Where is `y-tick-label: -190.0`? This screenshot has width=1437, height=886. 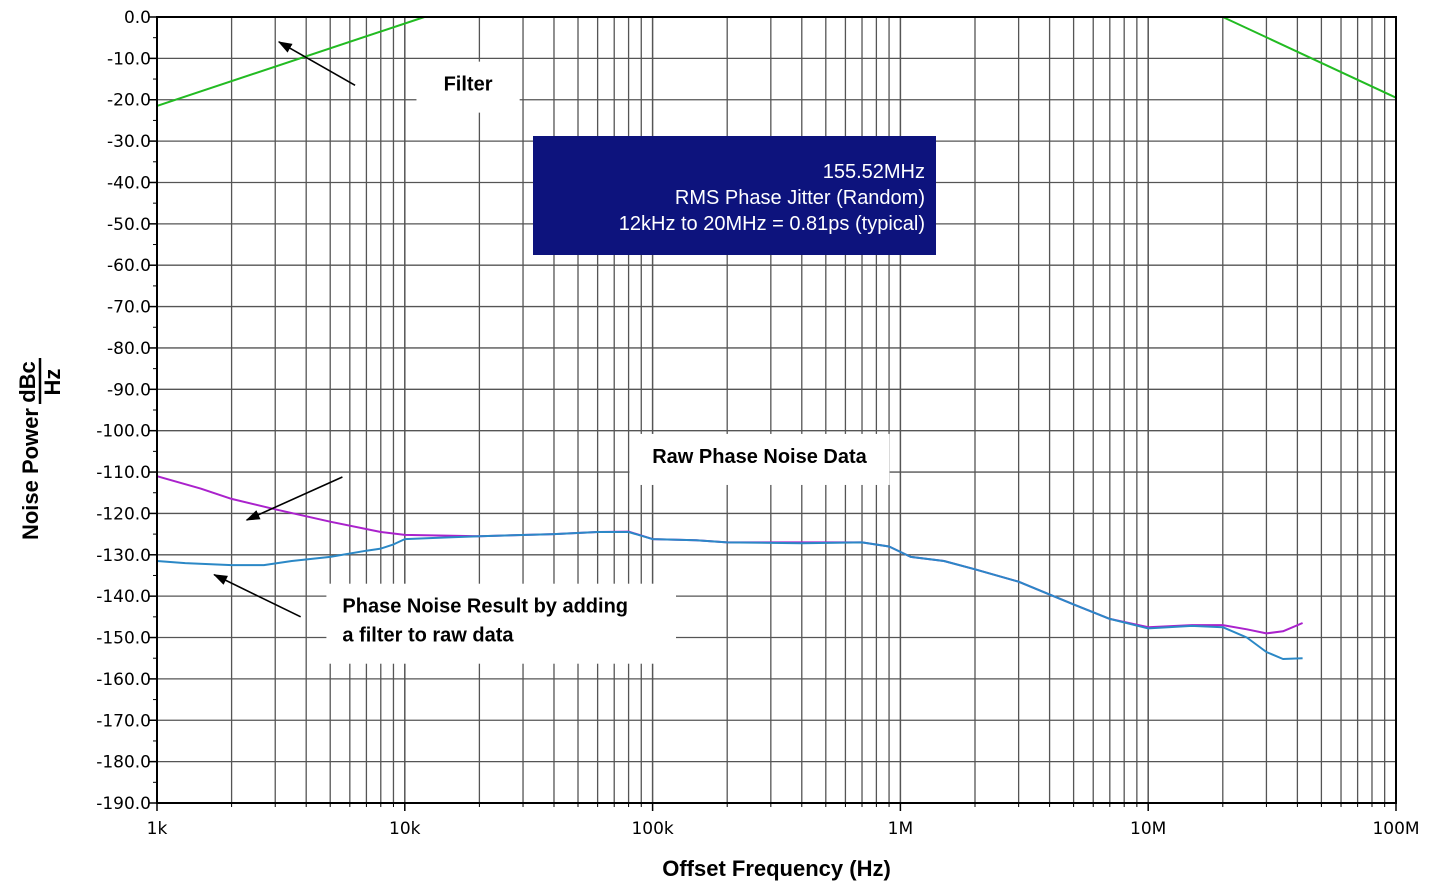 y-tick-label: -190.0 is located at coordinates (123, 804).